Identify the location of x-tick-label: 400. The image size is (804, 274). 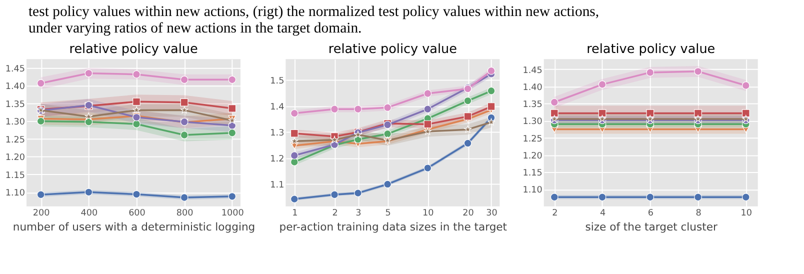
(89, 213).